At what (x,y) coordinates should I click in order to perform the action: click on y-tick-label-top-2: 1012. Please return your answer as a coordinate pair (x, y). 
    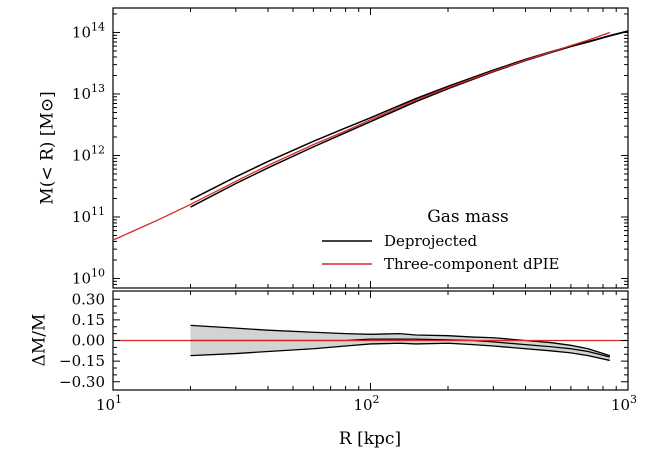
    Looking at the image, I should click on (88, 153).